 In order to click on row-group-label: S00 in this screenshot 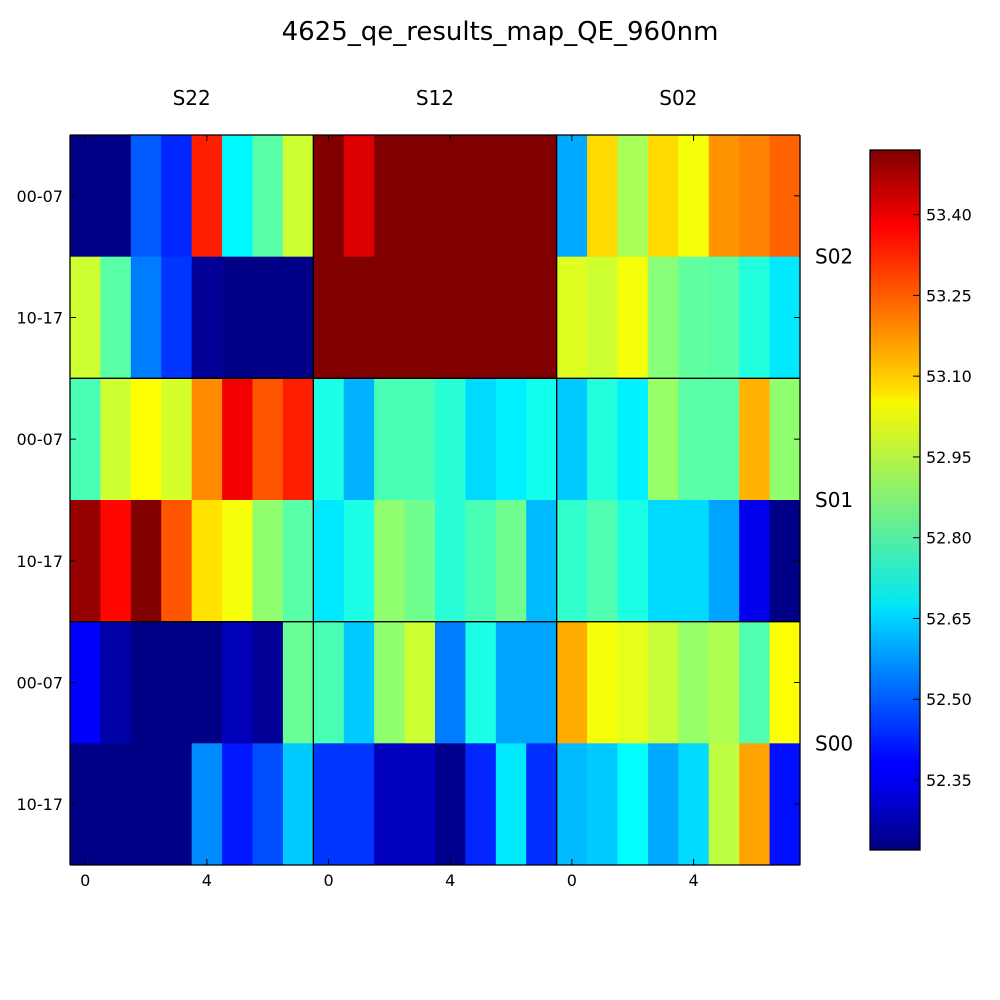, I will do `click(834, 743)`.